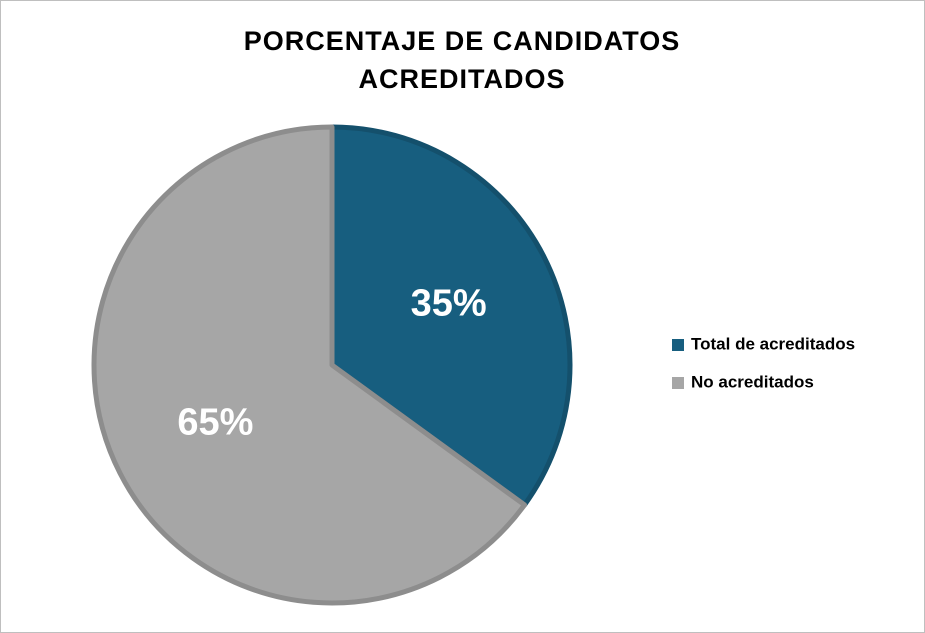  What do you see at coordinates (215, 422) in the screenshot?
I see `data-label: 65%` at bounding box center [215, 422].